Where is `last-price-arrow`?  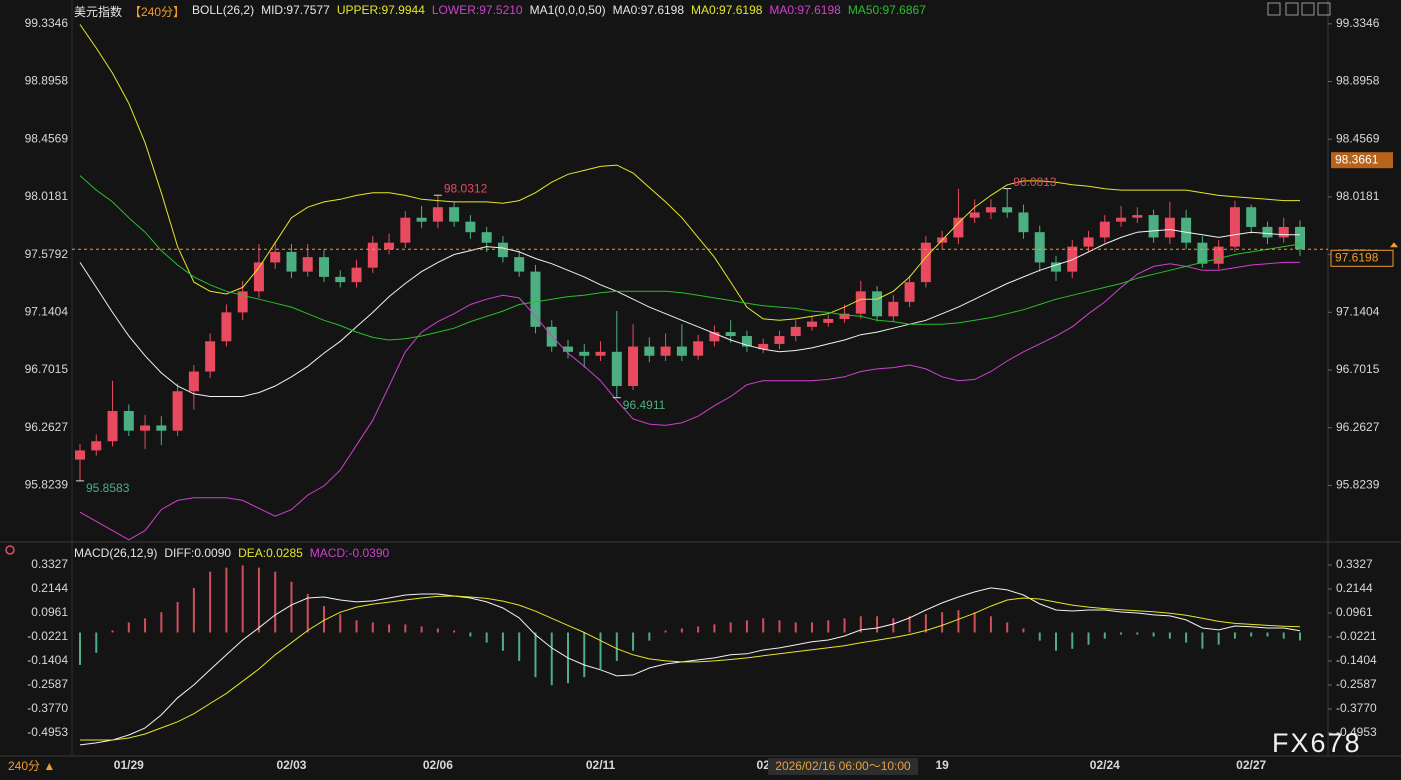 last-price-arrow is located at coordinates (1394, 245).